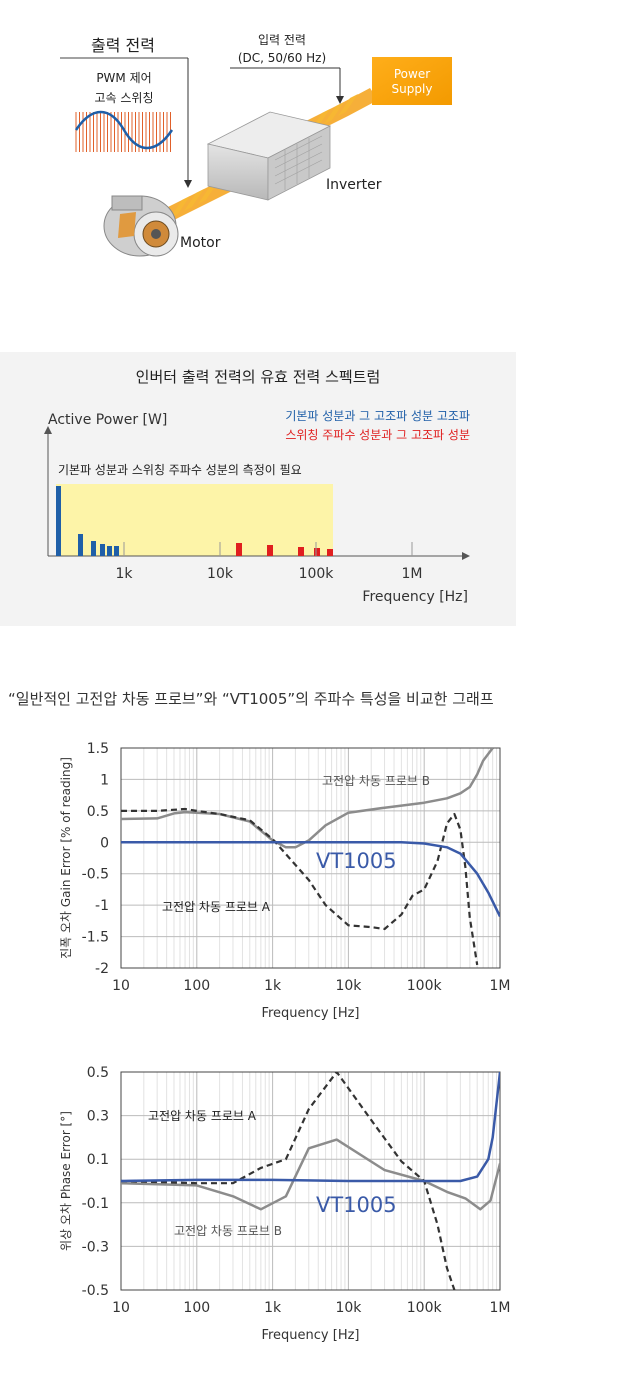  I want to click on y-tick-label: -1.5, so click(95, 938).